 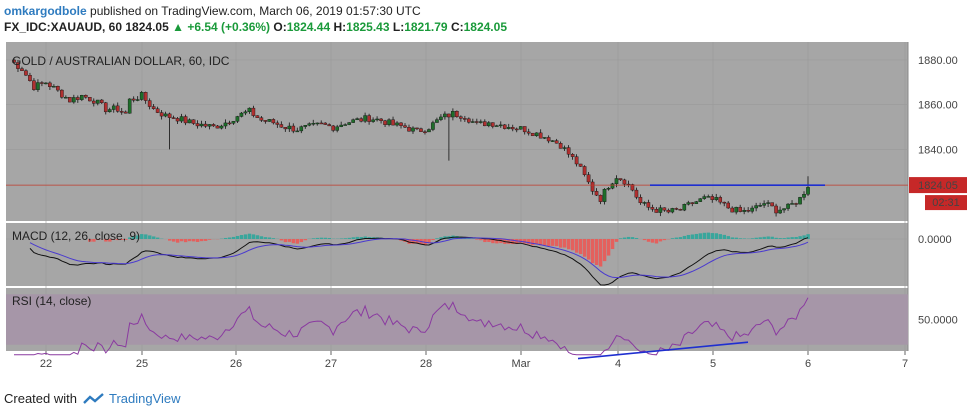 What do you see at coordinates (147, 27) in the screenshot?
I see `last-price: 1824.05` at bounding box center [147, 27].